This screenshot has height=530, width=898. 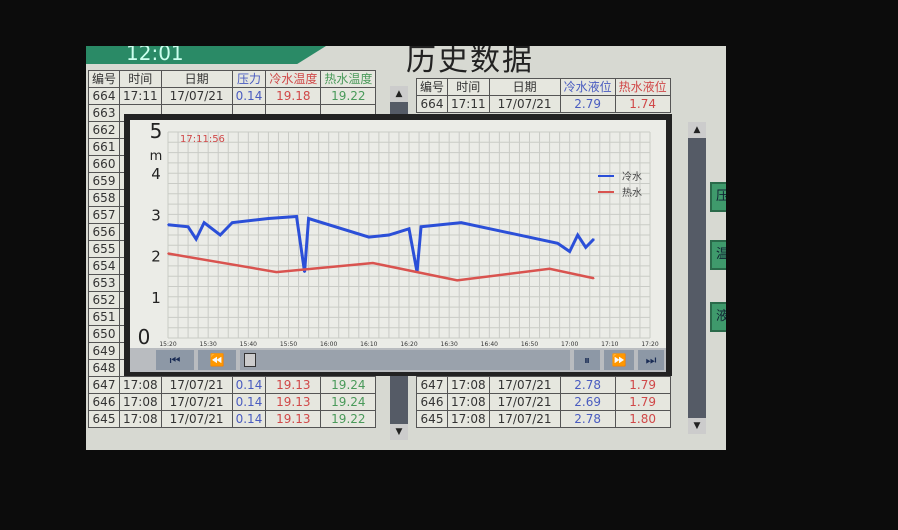 What do you see at coordinates (104, 79) in the screenshot?
I see `column-header: 编号` at bounding box center [104, 79].